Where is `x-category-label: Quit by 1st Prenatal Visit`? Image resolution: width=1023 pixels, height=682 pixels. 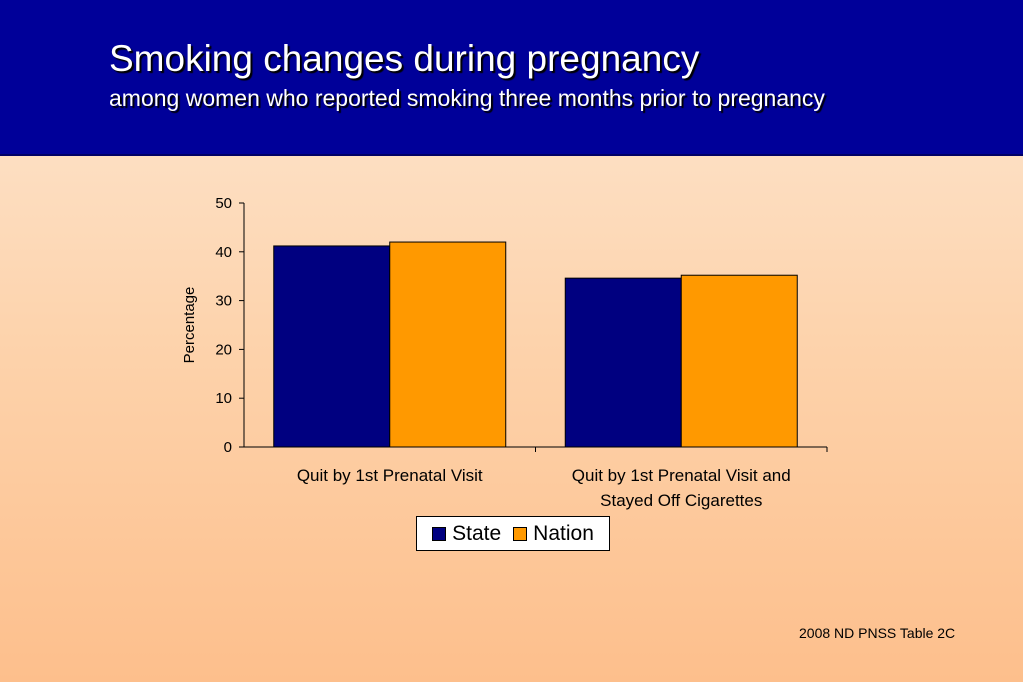
x-category-label: Quit by 1st Prenatal Visit is located at coordinates (390, 475).